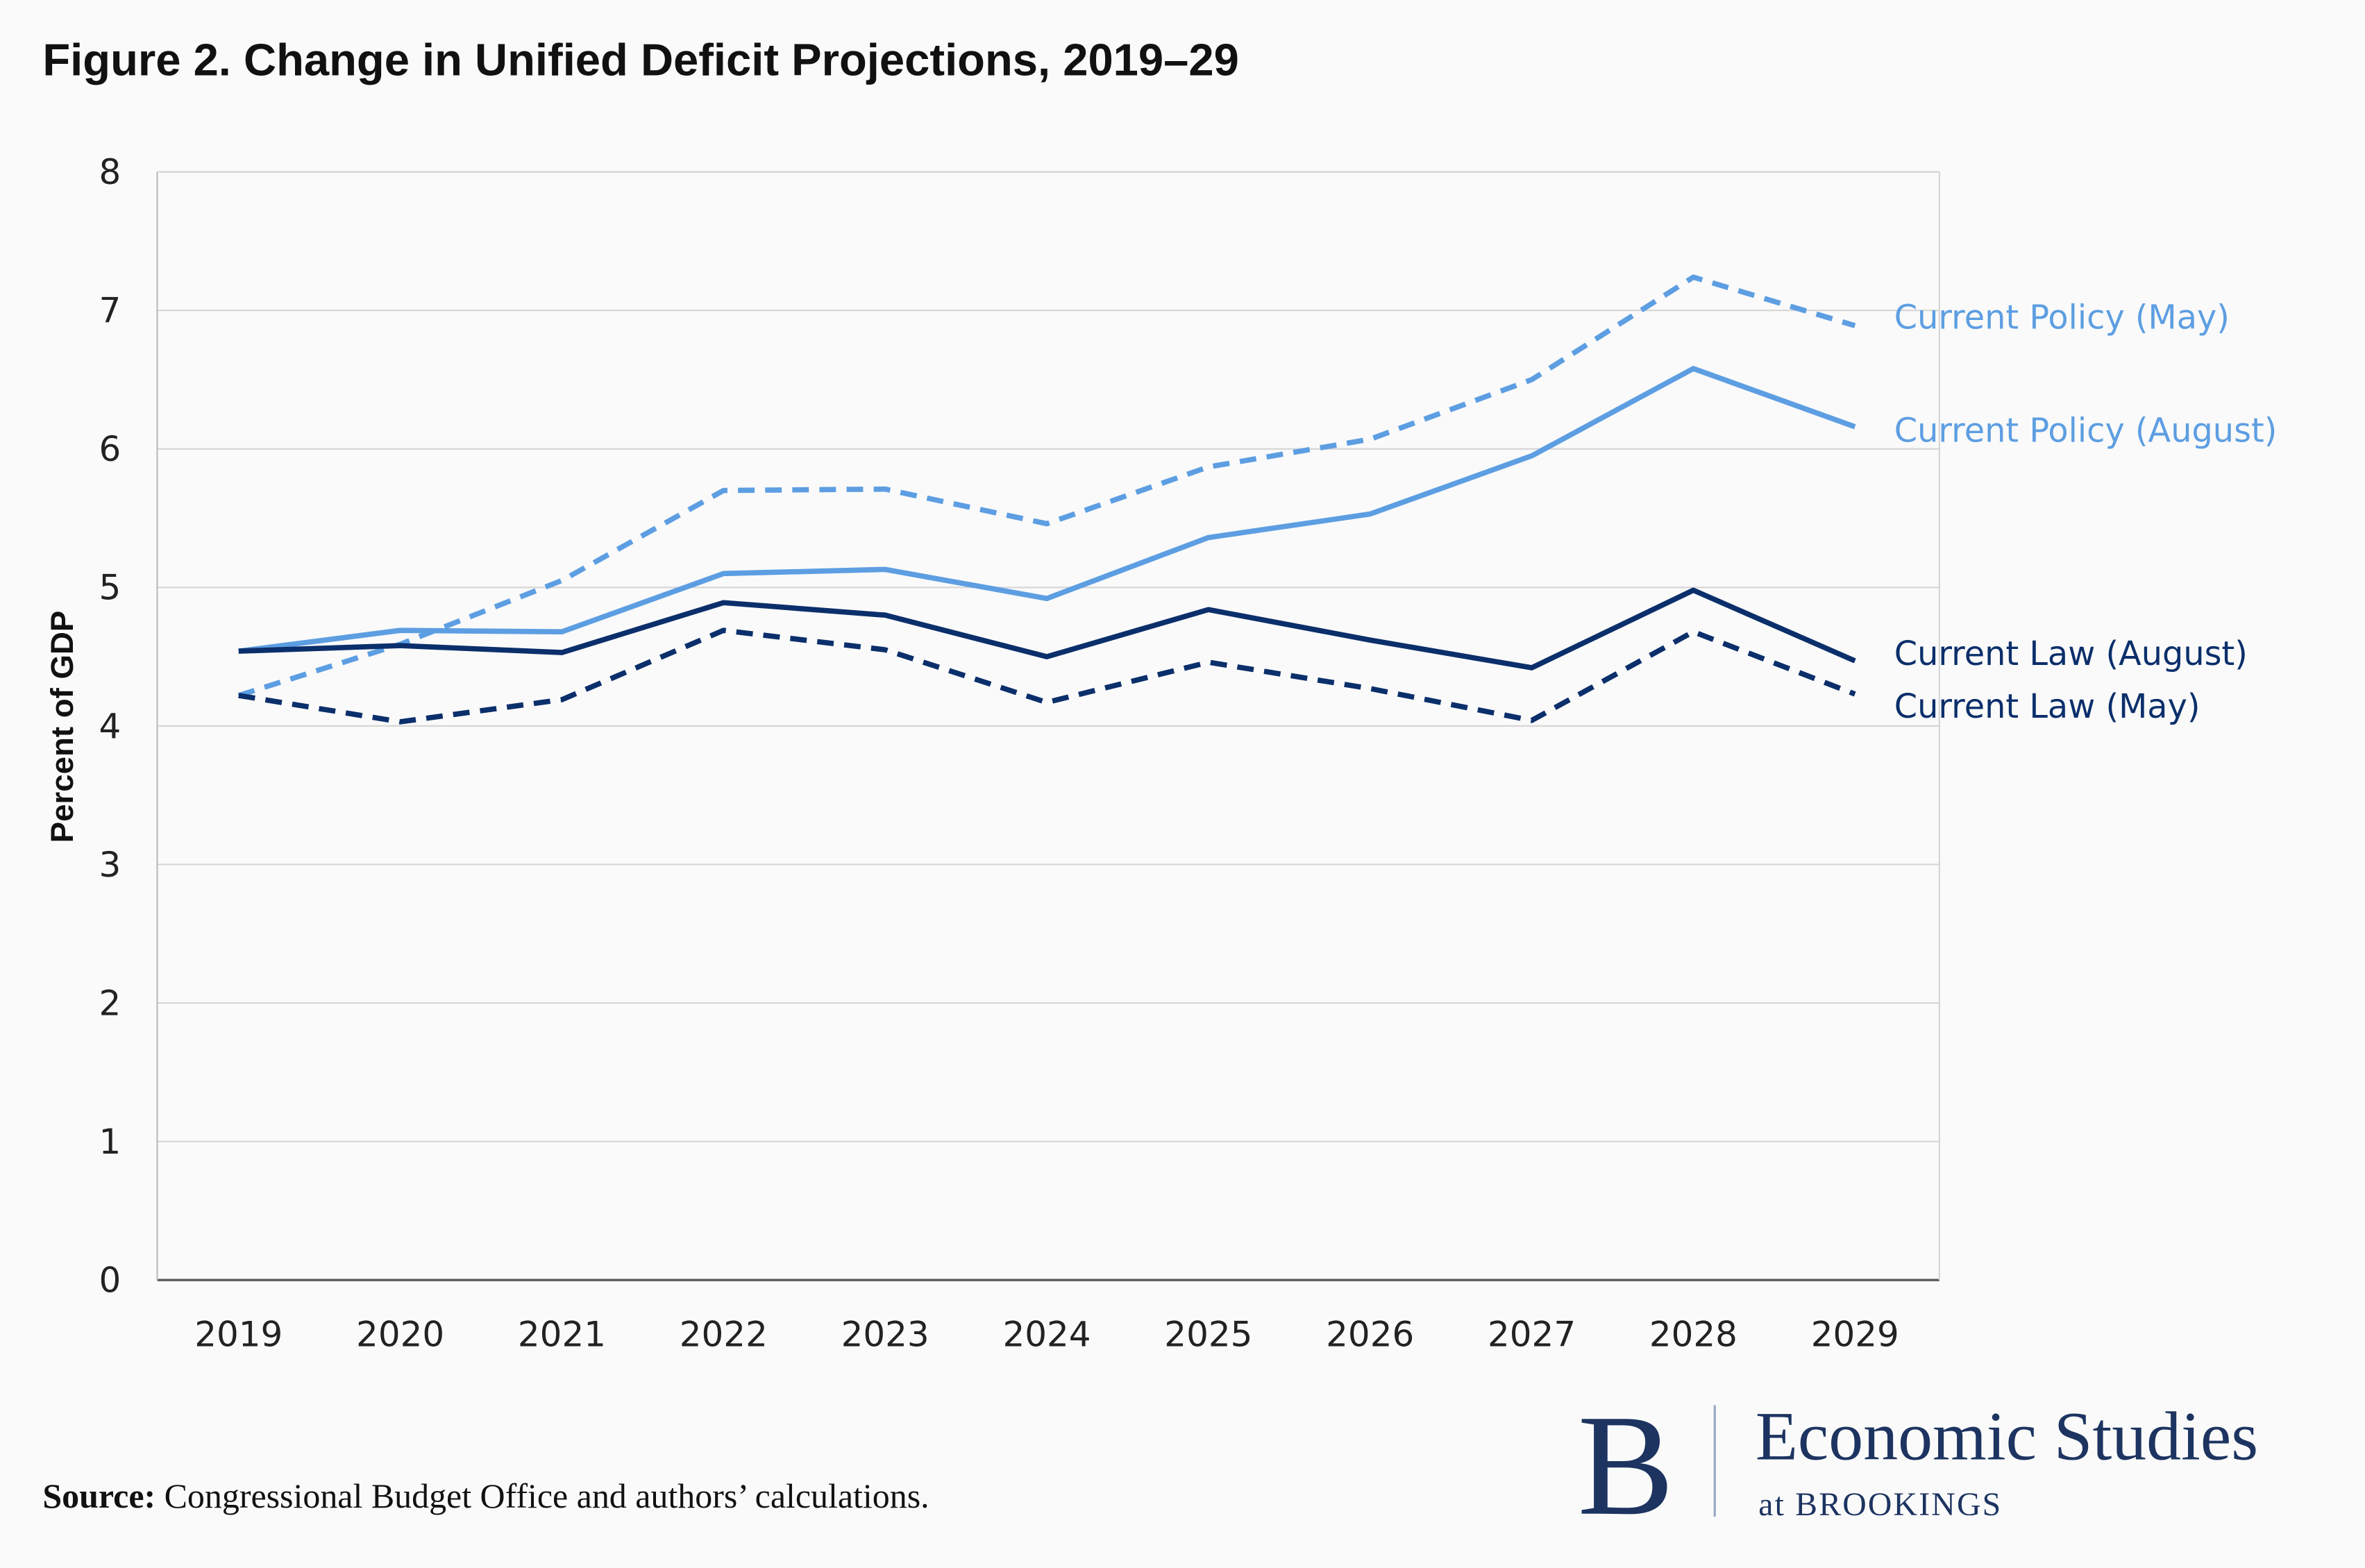  I want to click on x-tick-label: 2022, so click(724, 1335).